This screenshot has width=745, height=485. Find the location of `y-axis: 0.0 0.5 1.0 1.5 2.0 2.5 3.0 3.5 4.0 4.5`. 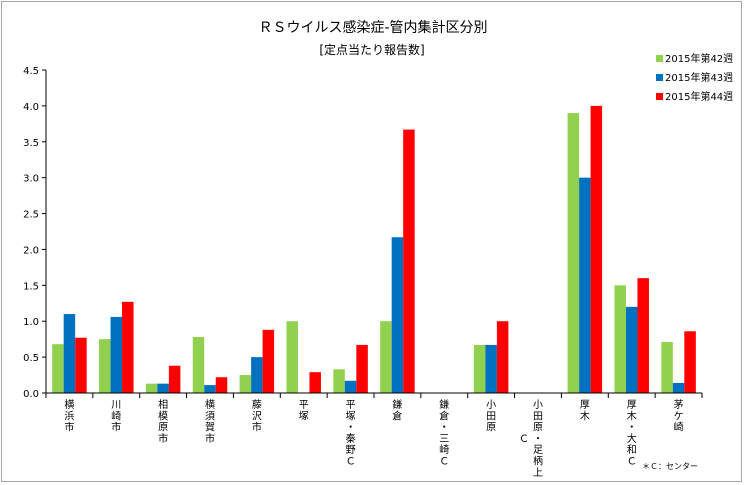

y-axis: 0.0 0.5 1.0 1.5 2.0 2.5 3.0 3.5 4.0 4.5 is located at coordinates (35, 233).